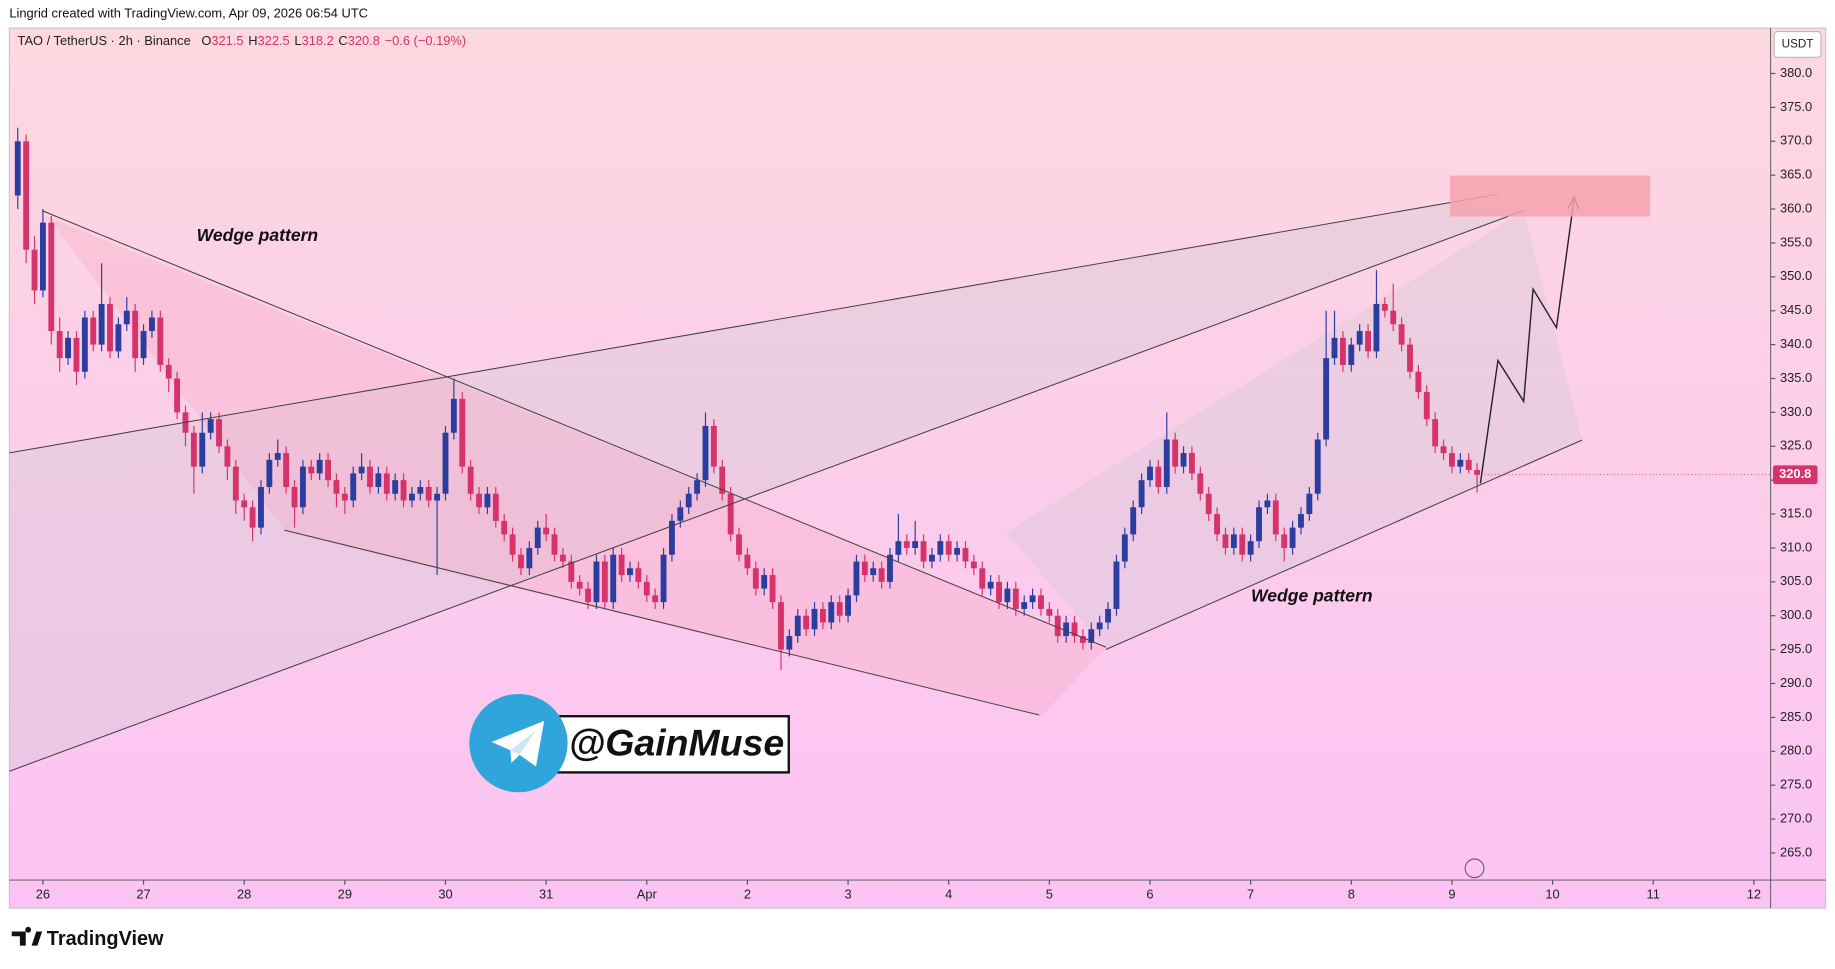  What do you see at coordinates (227, 41) in the screenshot?
I see `legend-value: 321.5` at bounding box center [227, 41].